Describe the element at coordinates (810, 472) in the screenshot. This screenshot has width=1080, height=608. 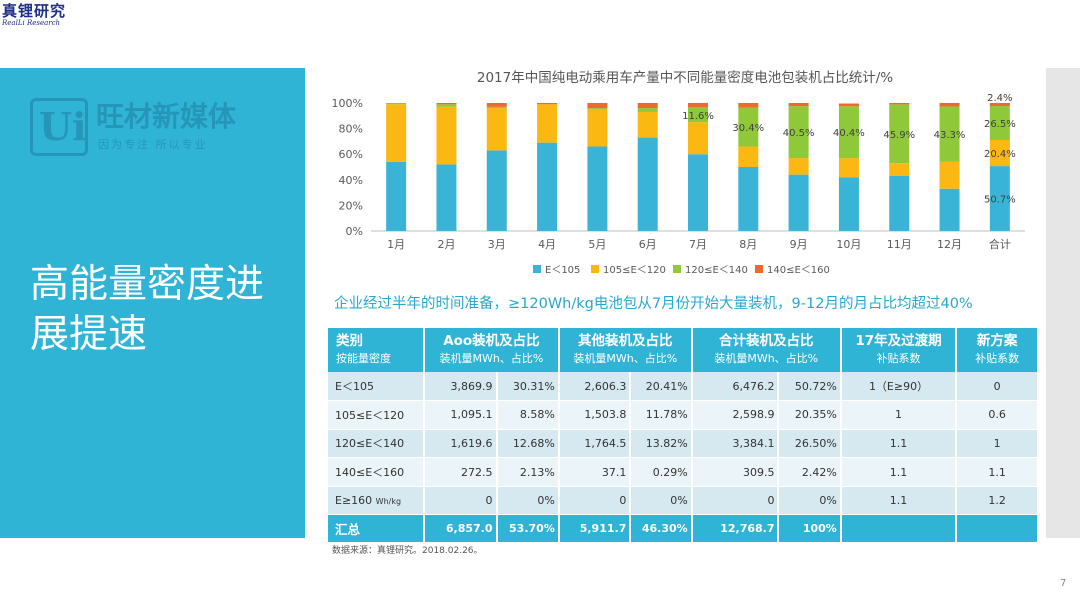
I see `cell-total-pct: 2.42%` at that location.